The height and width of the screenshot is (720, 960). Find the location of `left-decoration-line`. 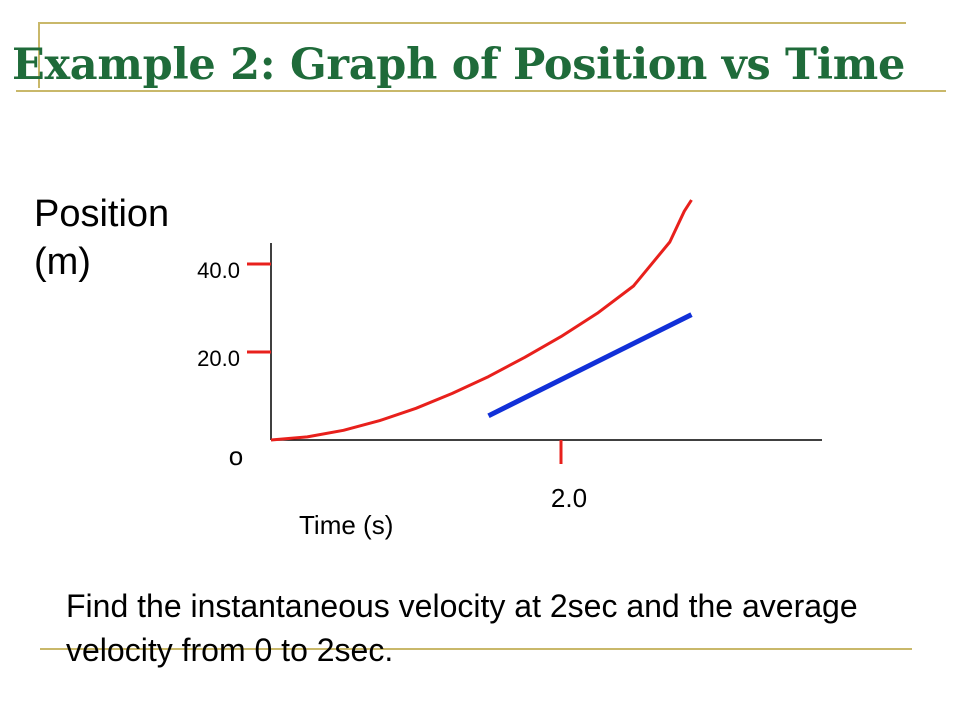

left-decoration-line is located at coordinates (39, 55).